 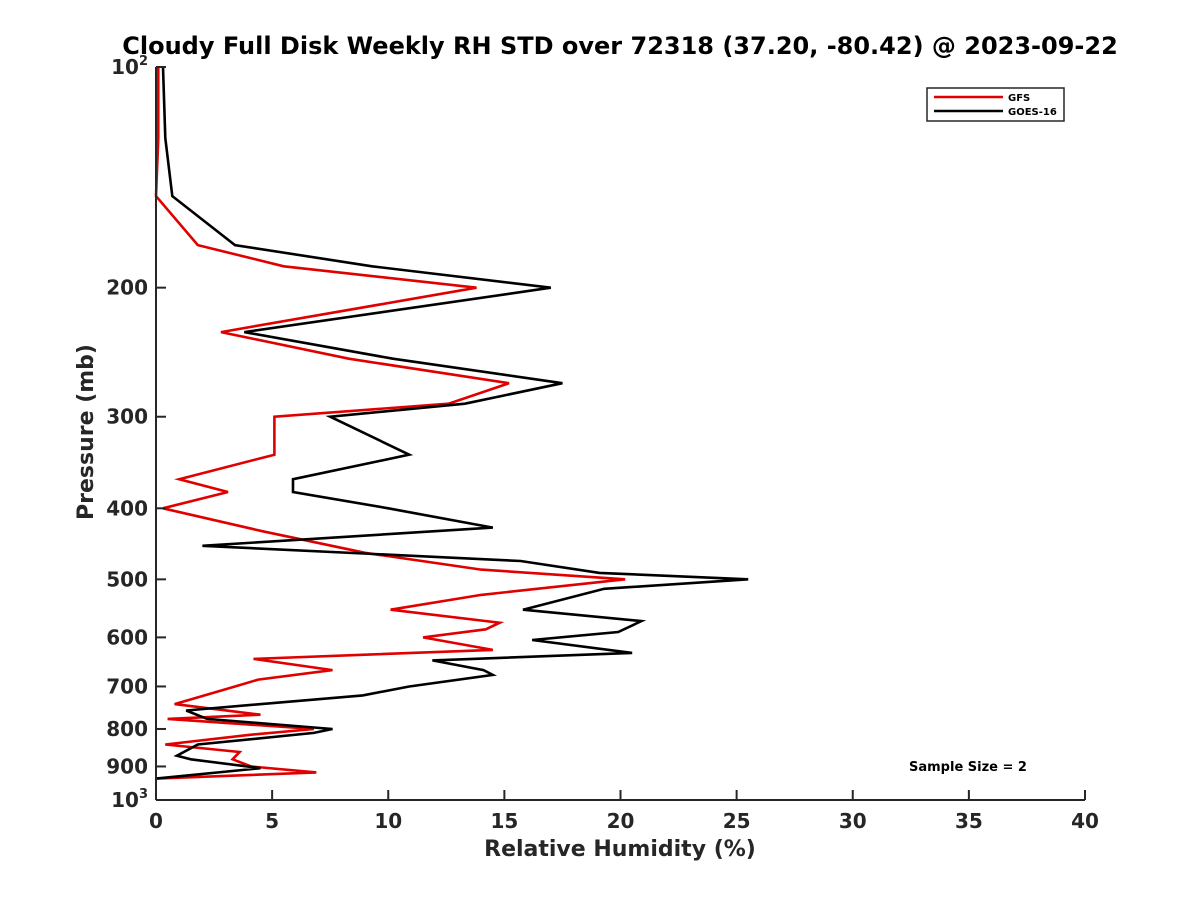 I want to click on x-ticks: 0 5 10 15 20 25 30 35 40, so click(x=624, y=811).